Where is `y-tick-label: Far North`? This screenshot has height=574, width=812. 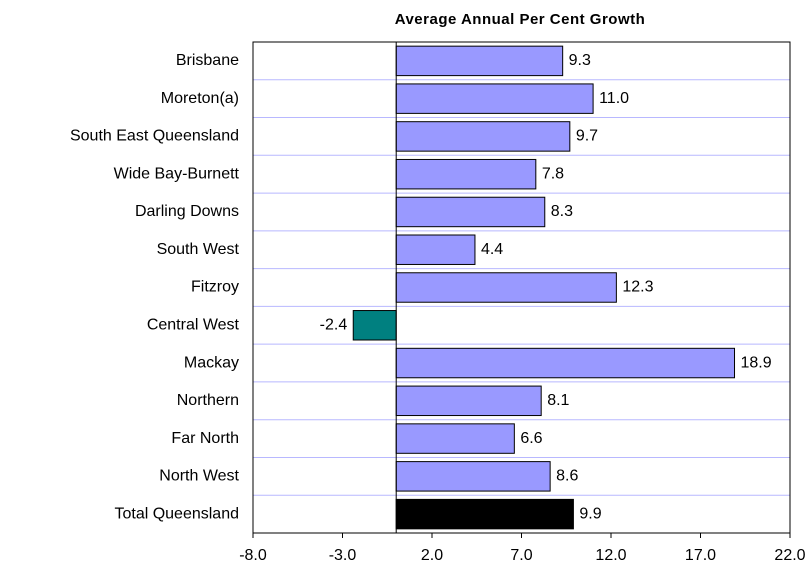 y-tick-label: Far North is located at coordinates (205, 438).